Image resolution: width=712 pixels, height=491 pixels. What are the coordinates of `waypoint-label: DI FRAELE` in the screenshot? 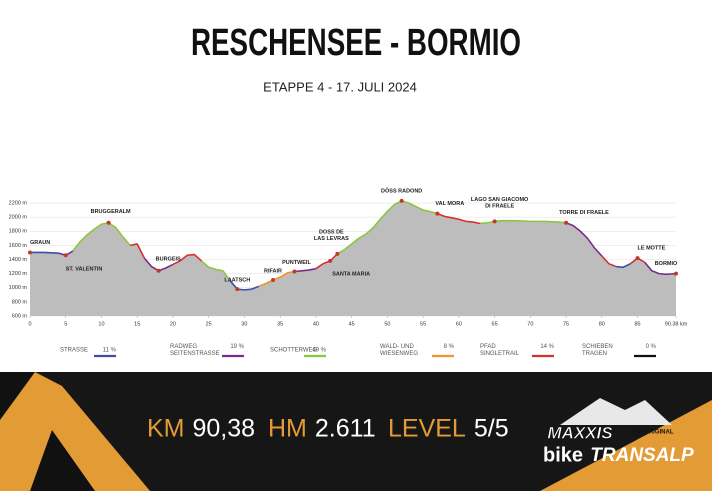 It's located at (499, 206).